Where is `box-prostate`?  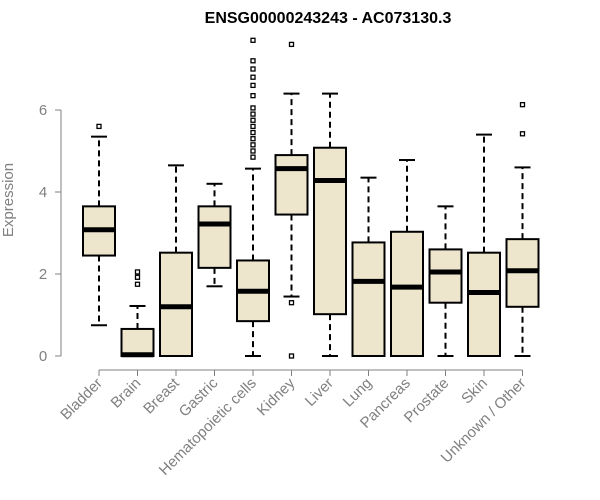 box-prostate is located at coordinates (445, 281).